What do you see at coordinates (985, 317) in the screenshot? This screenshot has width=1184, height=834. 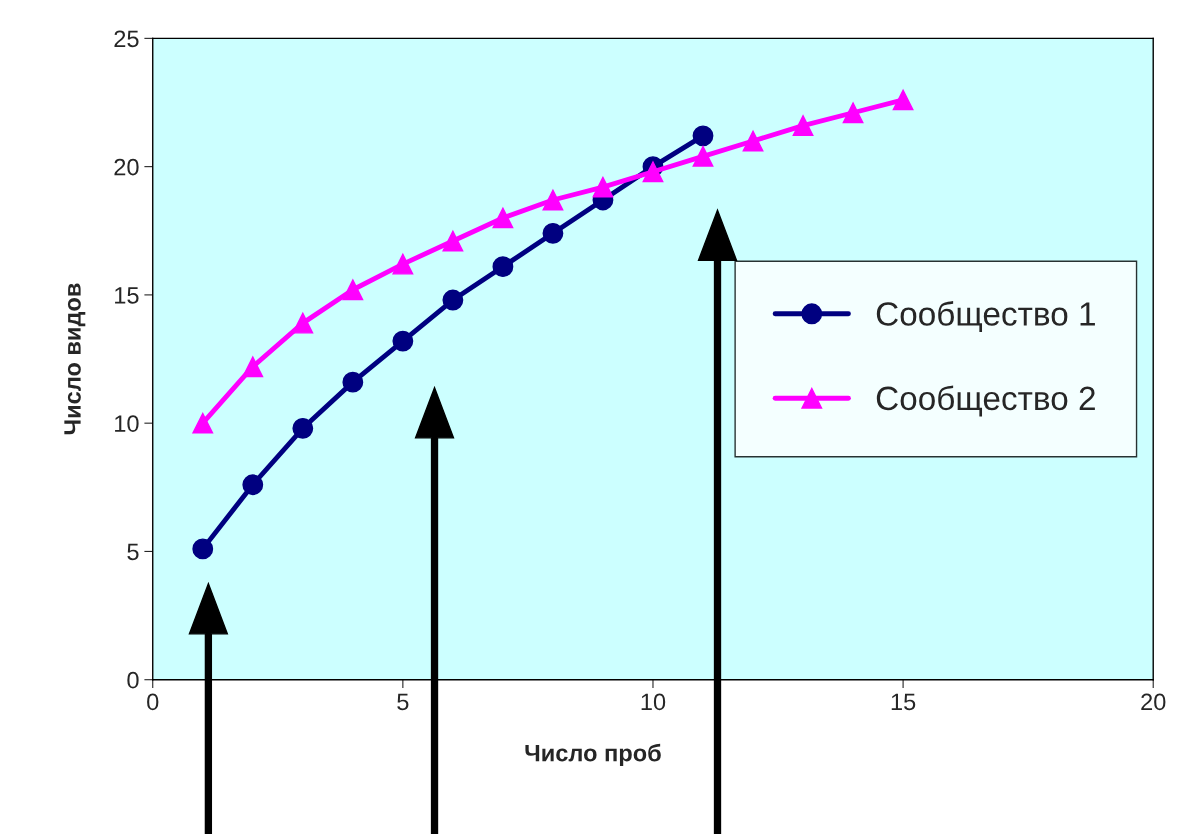 I see `legend-label: Сообщество 1` at bounding box center [985, 317].